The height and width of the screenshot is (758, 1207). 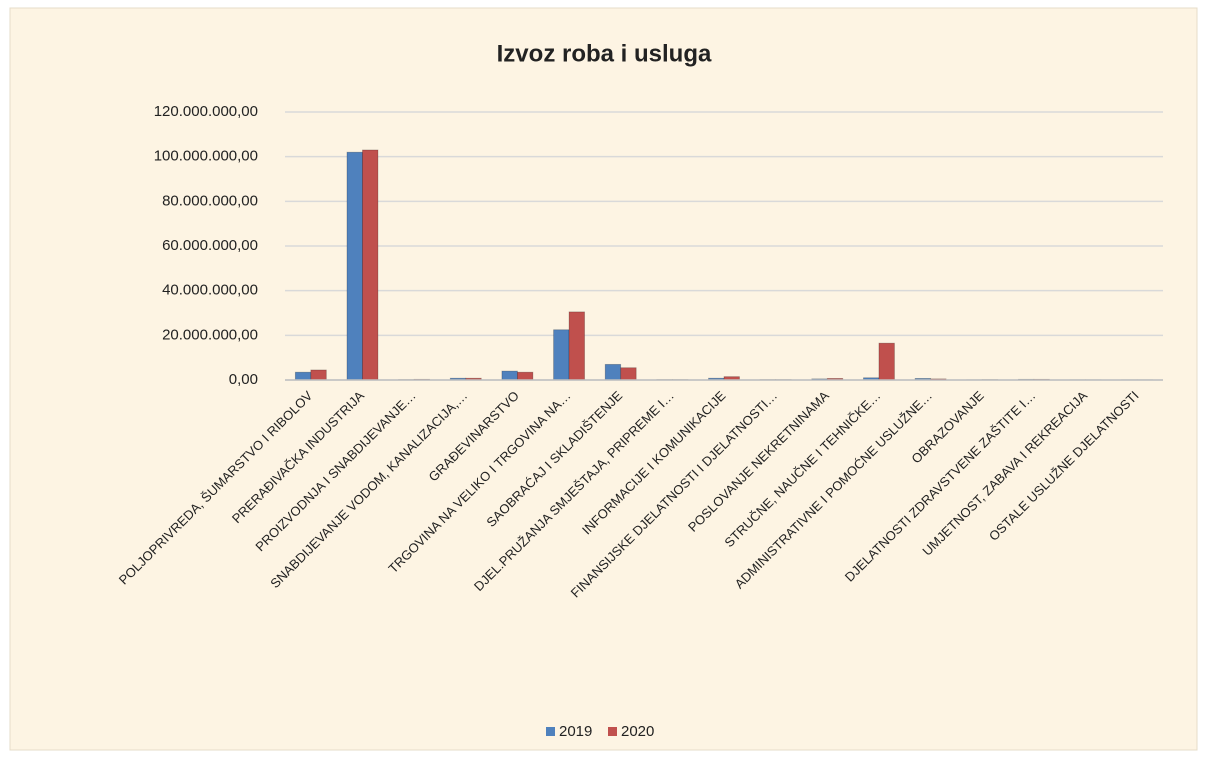 What do you see at coordinates (210, 245) in the screenshot?
I see `y-tick-label: 60.000.000,00` at bounding box center [210, 245].